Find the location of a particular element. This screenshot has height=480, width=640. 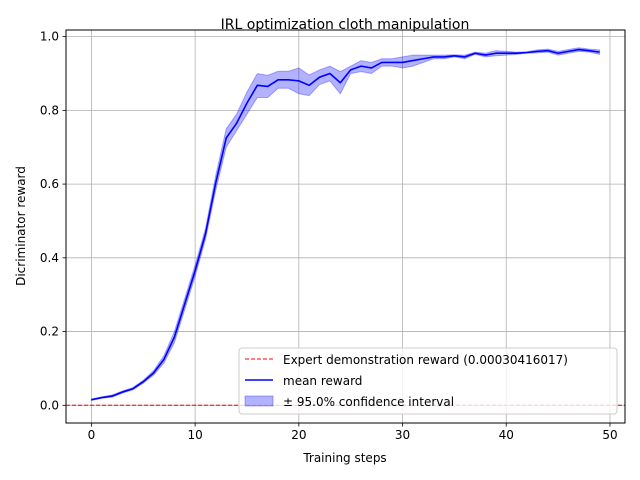

legend-band-swatch is located at coordinates (259, 401).